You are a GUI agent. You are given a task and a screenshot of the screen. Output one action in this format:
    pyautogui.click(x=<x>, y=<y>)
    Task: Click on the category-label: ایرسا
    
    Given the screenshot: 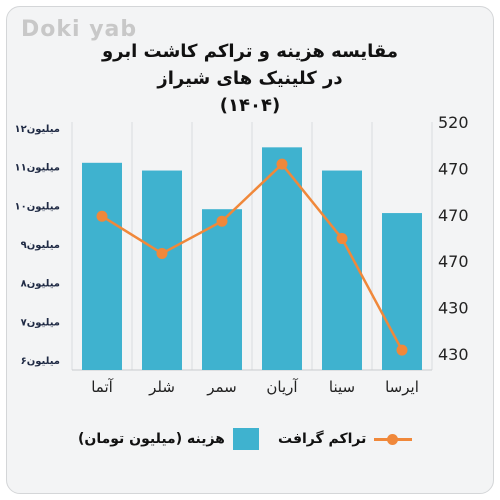 What is the action you would take?
    pyautogui.click(x=402, y=387)
    